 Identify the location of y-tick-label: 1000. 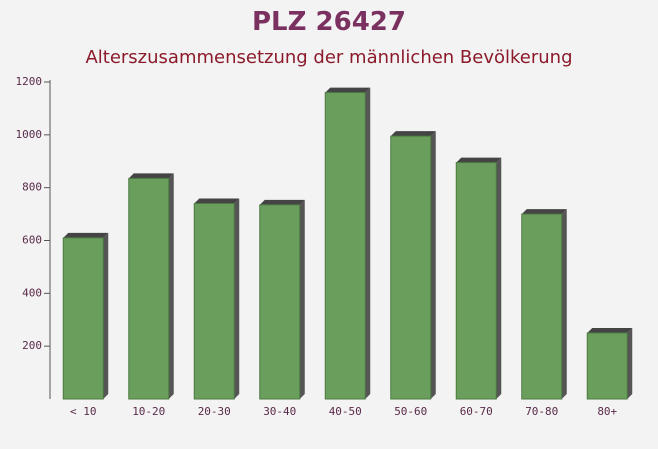
(29, 134).